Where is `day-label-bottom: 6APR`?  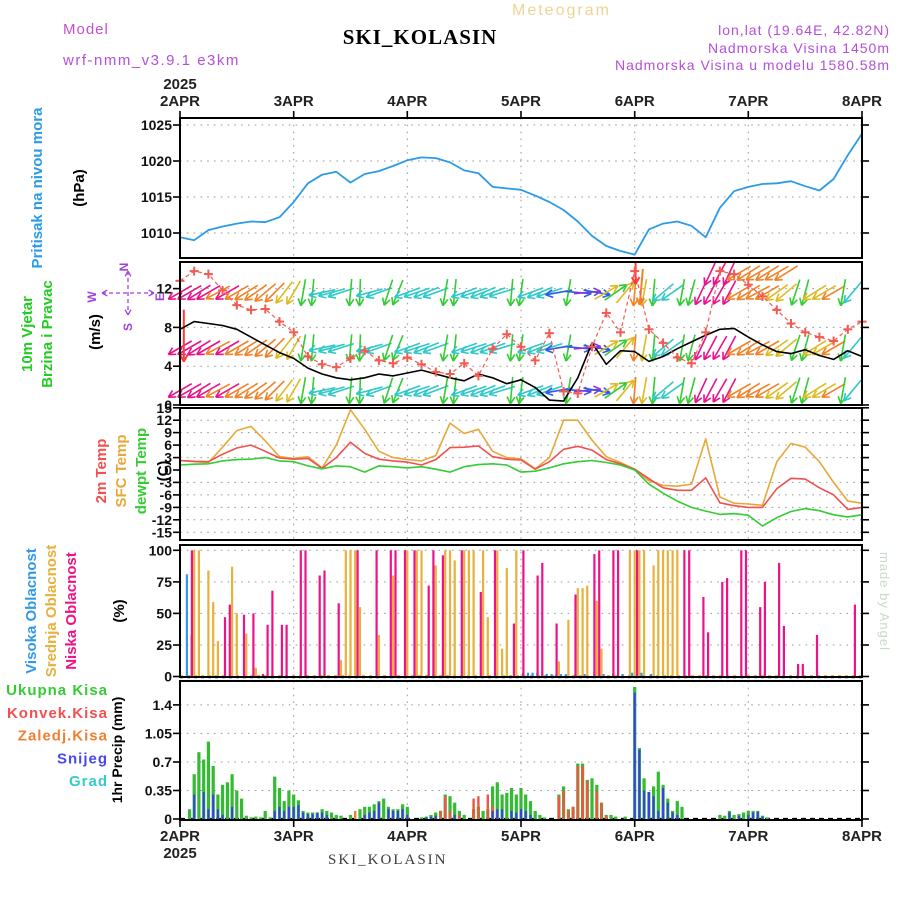 day-label-bottom: 6APR is located at coordinates (635, 836).